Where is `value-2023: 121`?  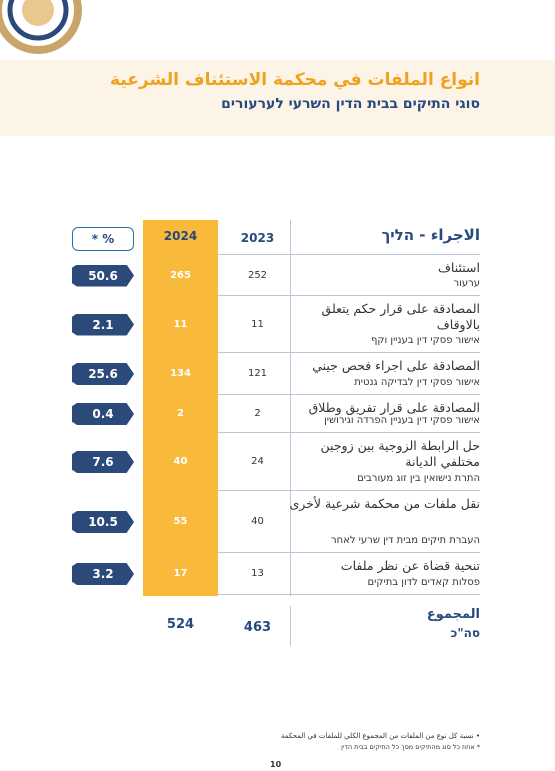 value-2023: 121 is located at coordinates (257, 373).